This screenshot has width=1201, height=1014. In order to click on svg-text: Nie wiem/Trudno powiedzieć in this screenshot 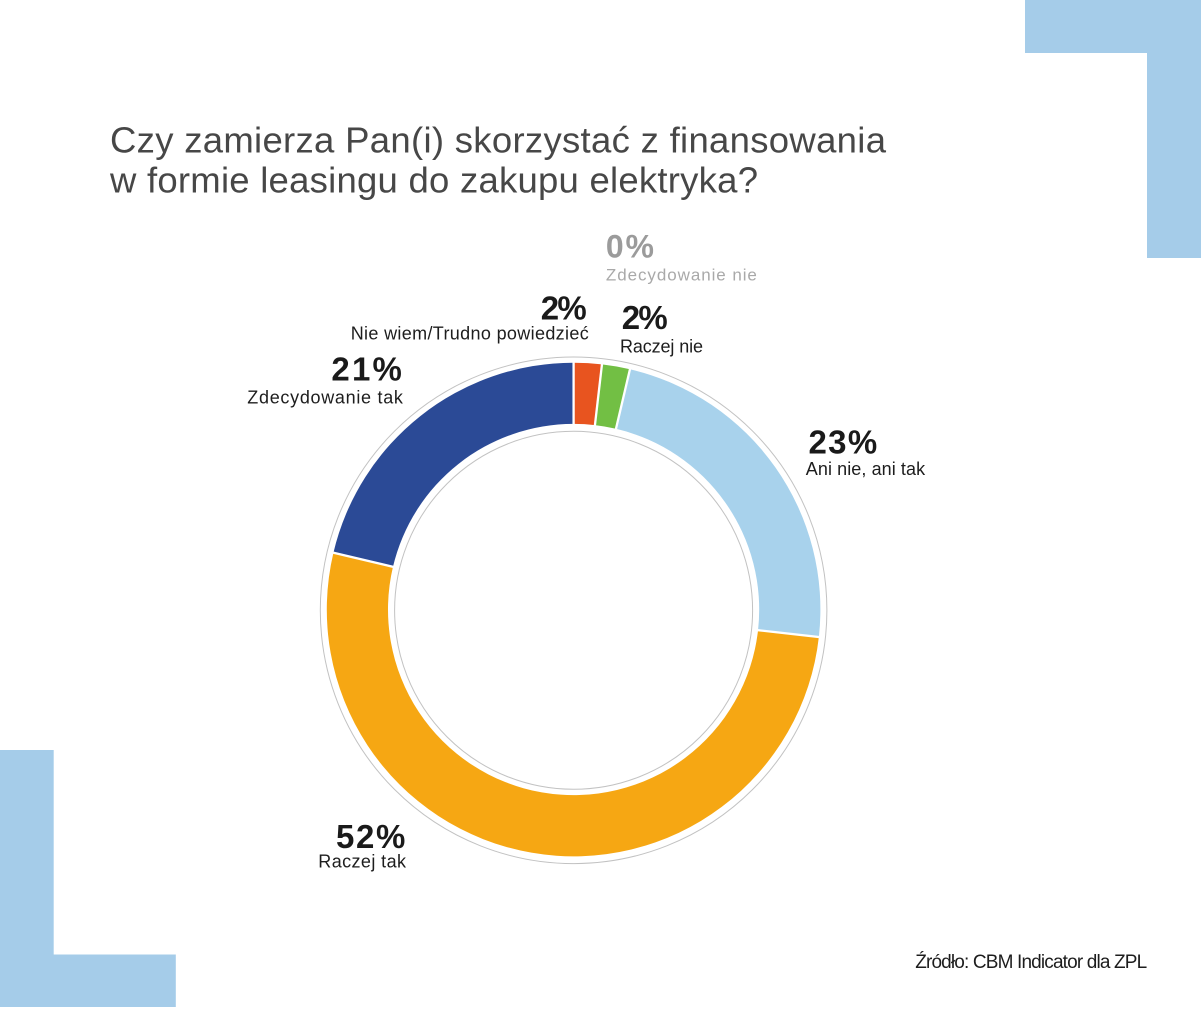, I will do `click(470, 333)`.